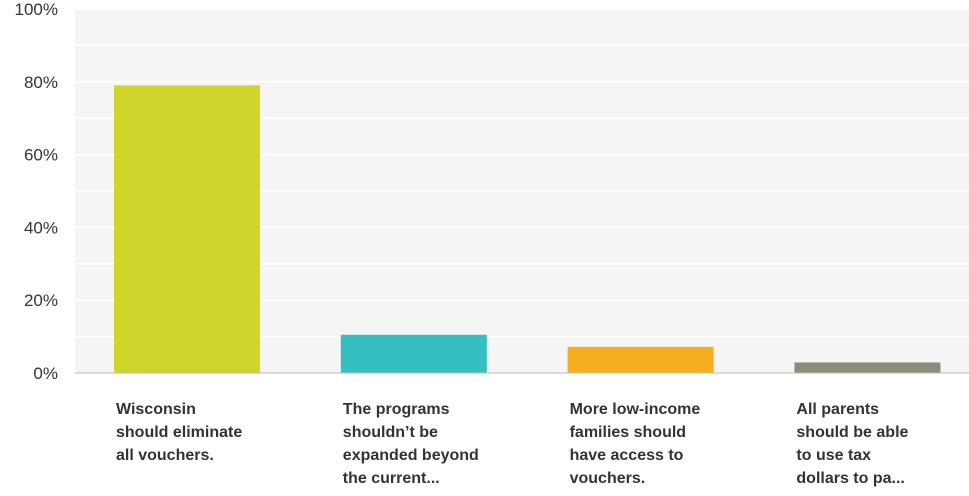 Image resolution: width=969 pixels, height=496 pixels. I want to click on y-tick-label: 60%, so click(41, 155).